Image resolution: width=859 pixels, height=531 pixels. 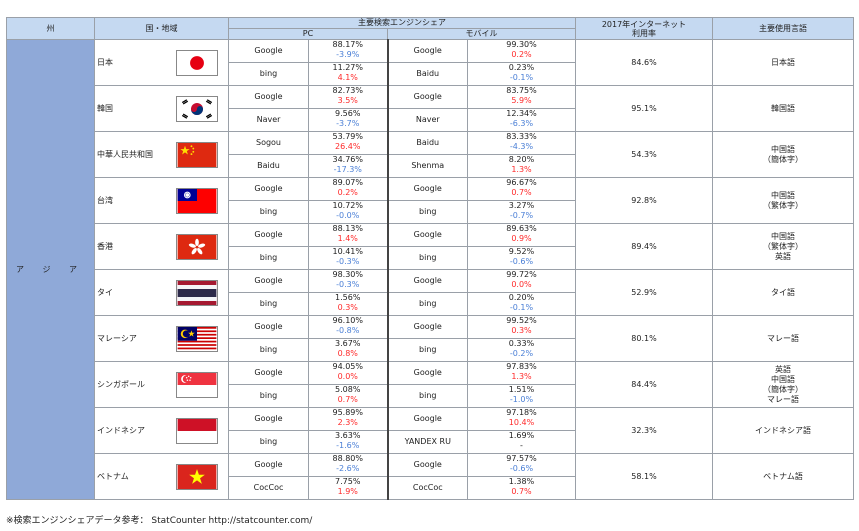 I want to click on language-item: 英語, so click(x=783, y=369).